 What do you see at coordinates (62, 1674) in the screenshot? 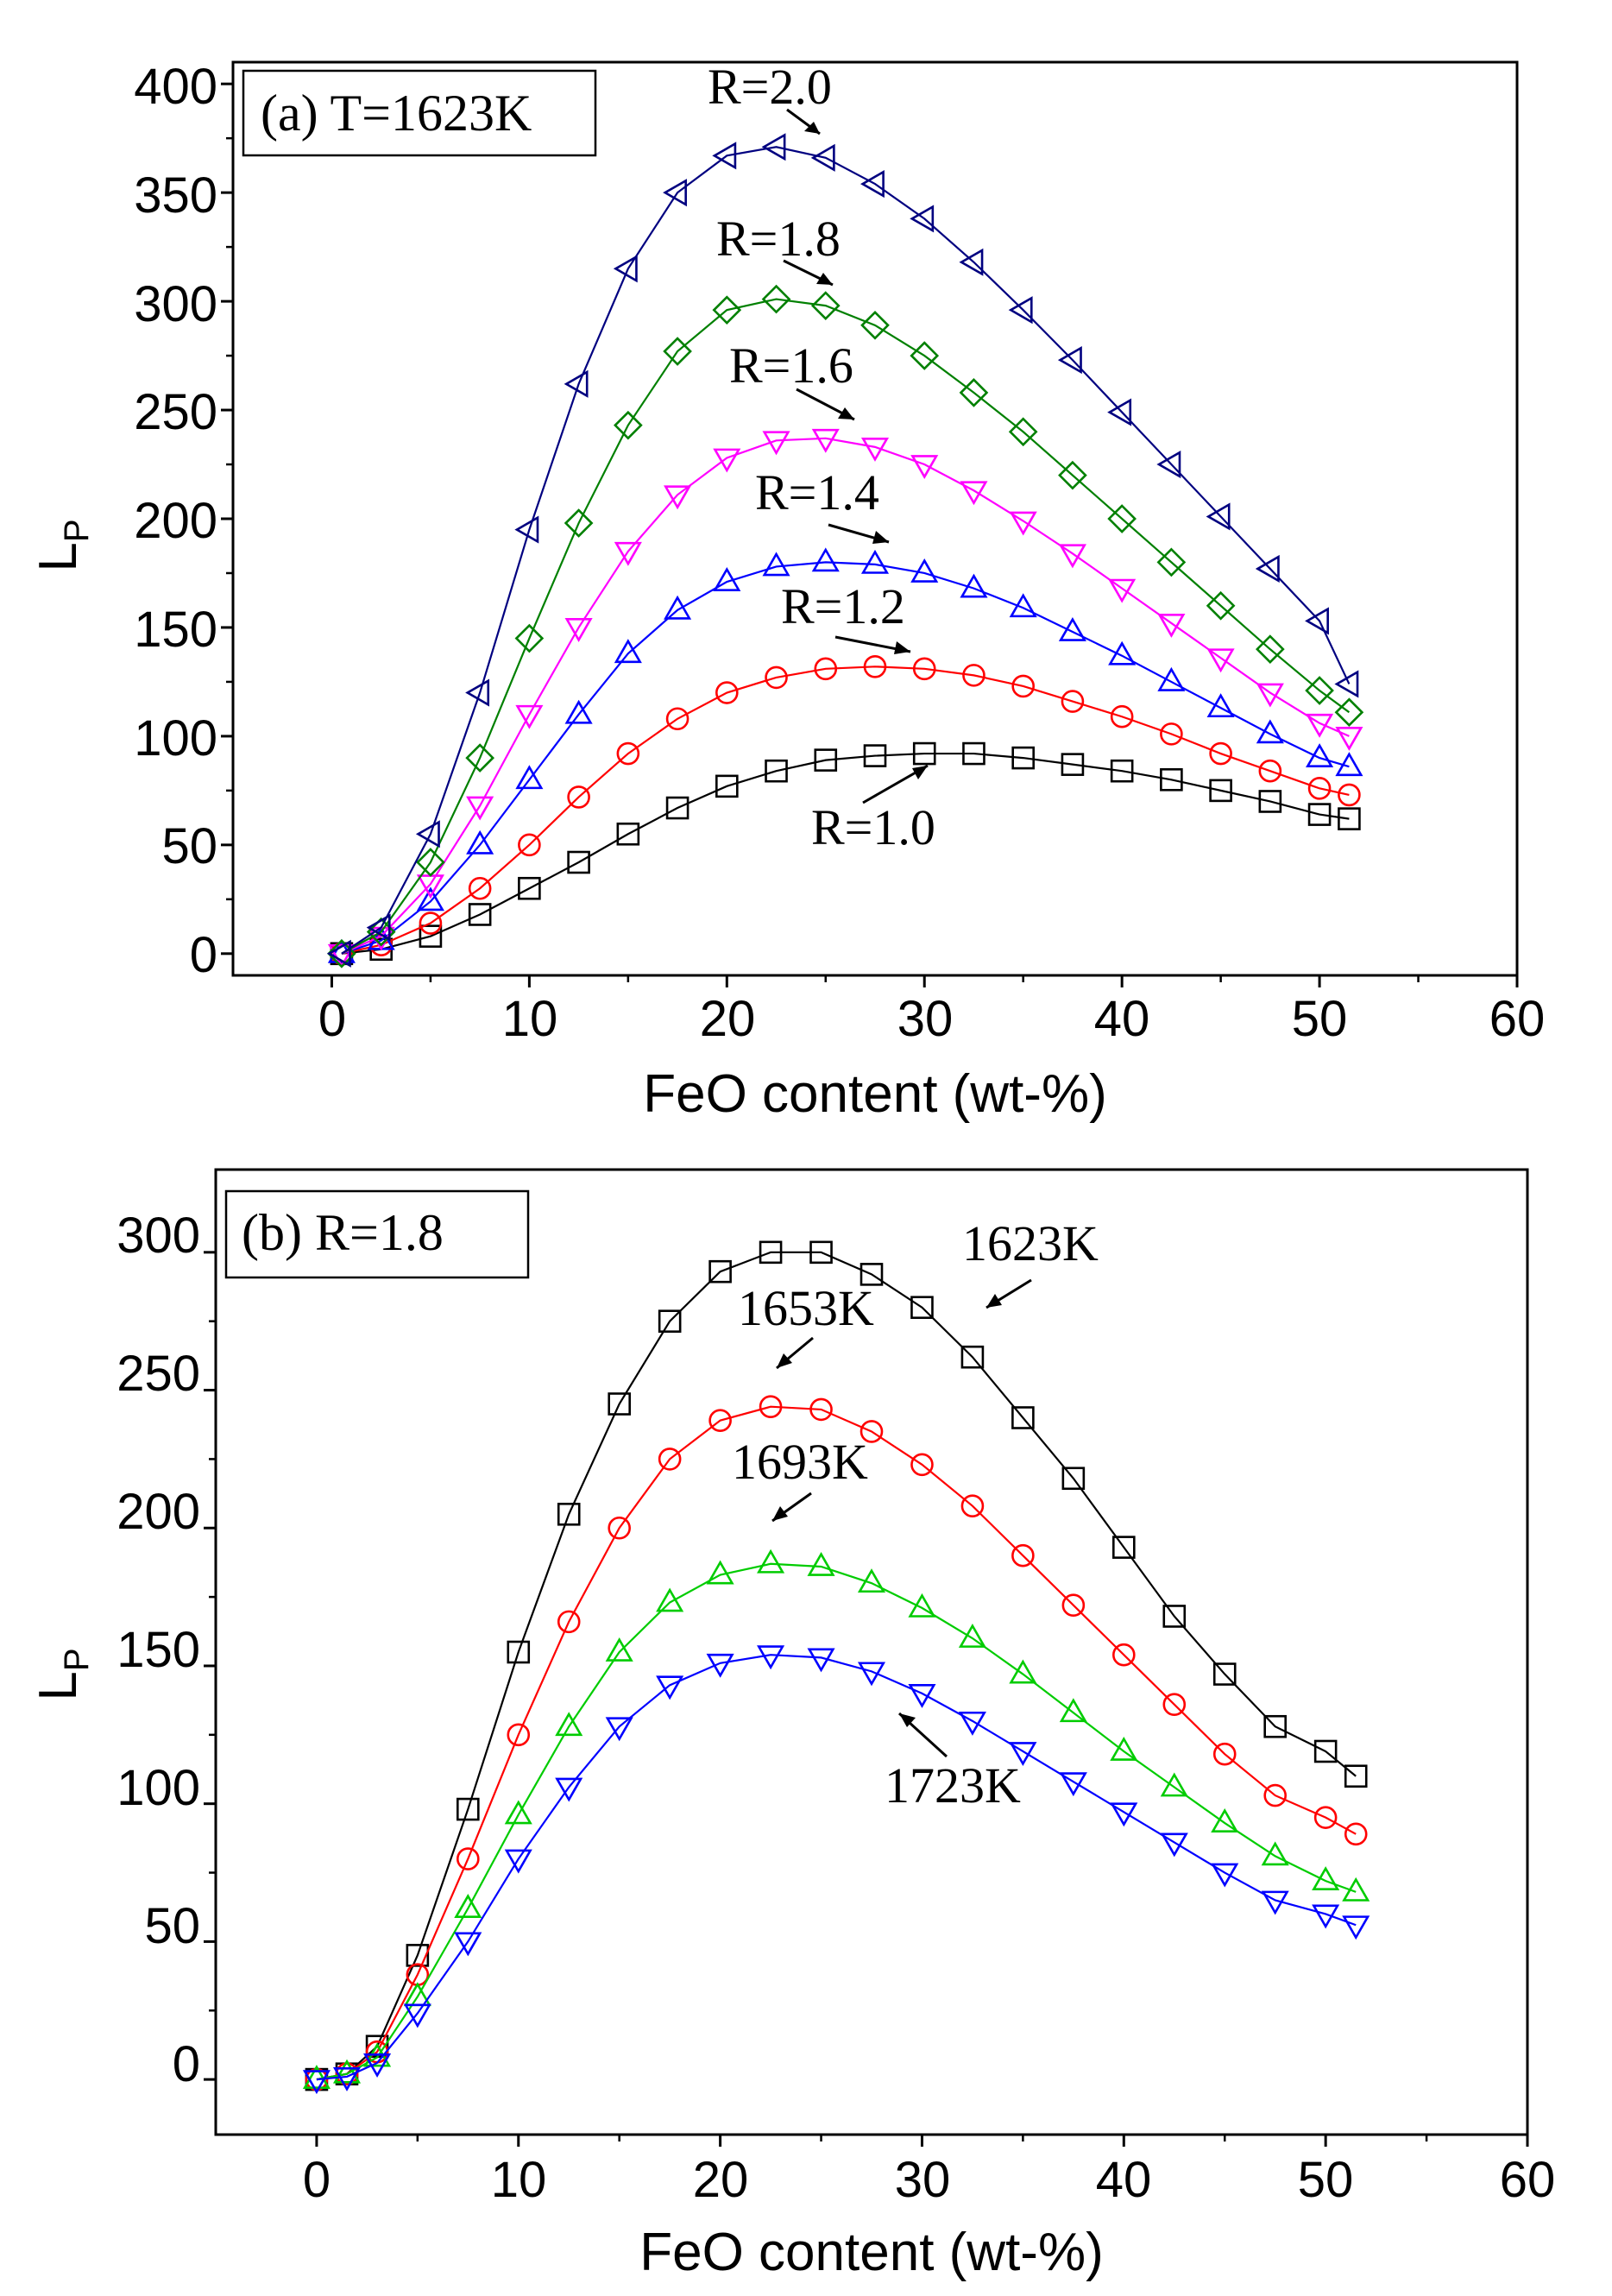
I see `y-axis-title-b: LP` at bounding box center [62, 1674].